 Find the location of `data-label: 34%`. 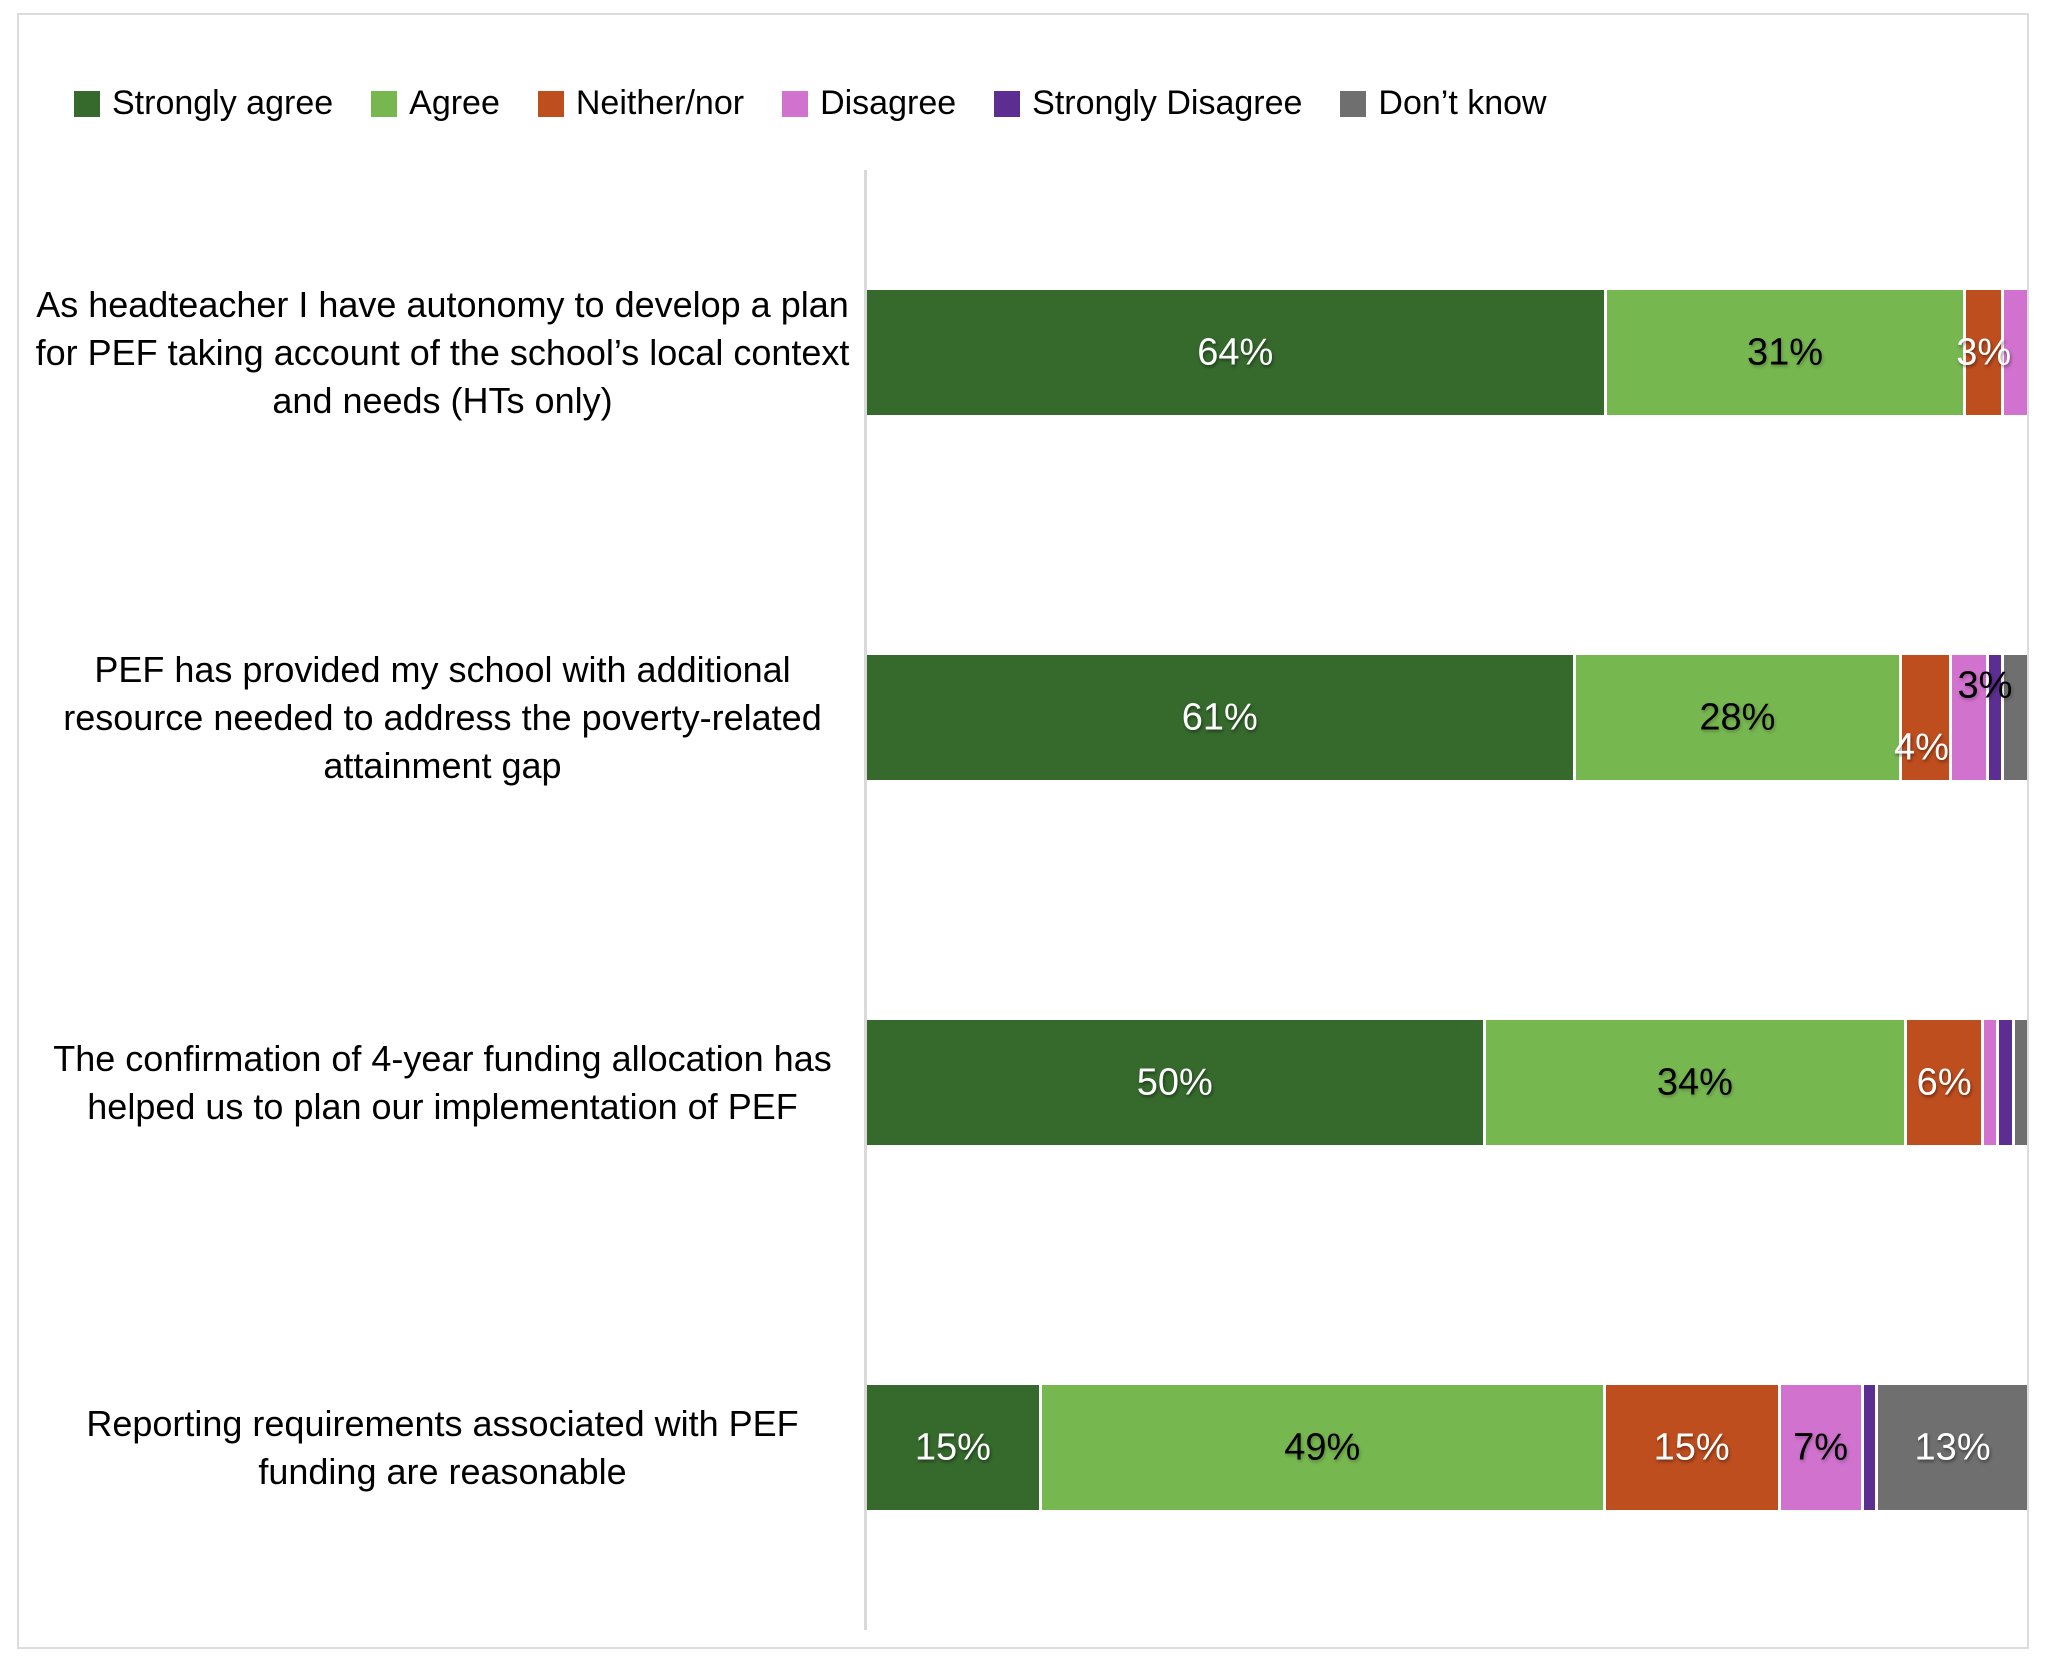

data-label: 34% is located at coordinates (1694, 1082).